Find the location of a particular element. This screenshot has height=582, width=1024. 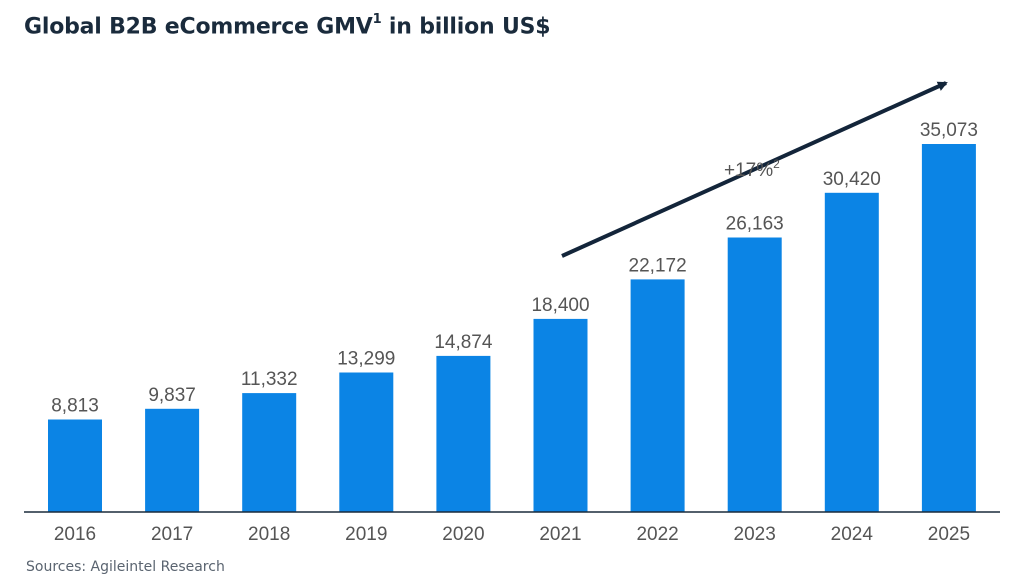

value-label-2016: 8,813 is located at coordinates (75, 406).